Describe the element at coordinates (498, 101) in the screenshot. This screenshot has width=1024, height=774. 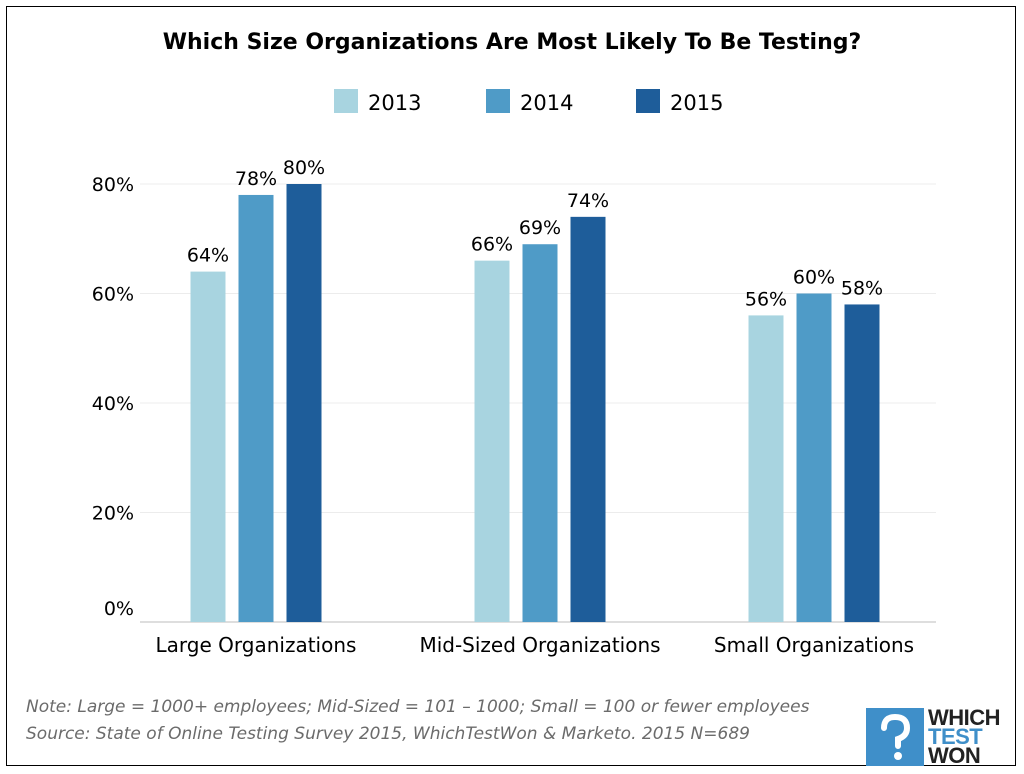
I see `legend-swatch-2014` at that location.